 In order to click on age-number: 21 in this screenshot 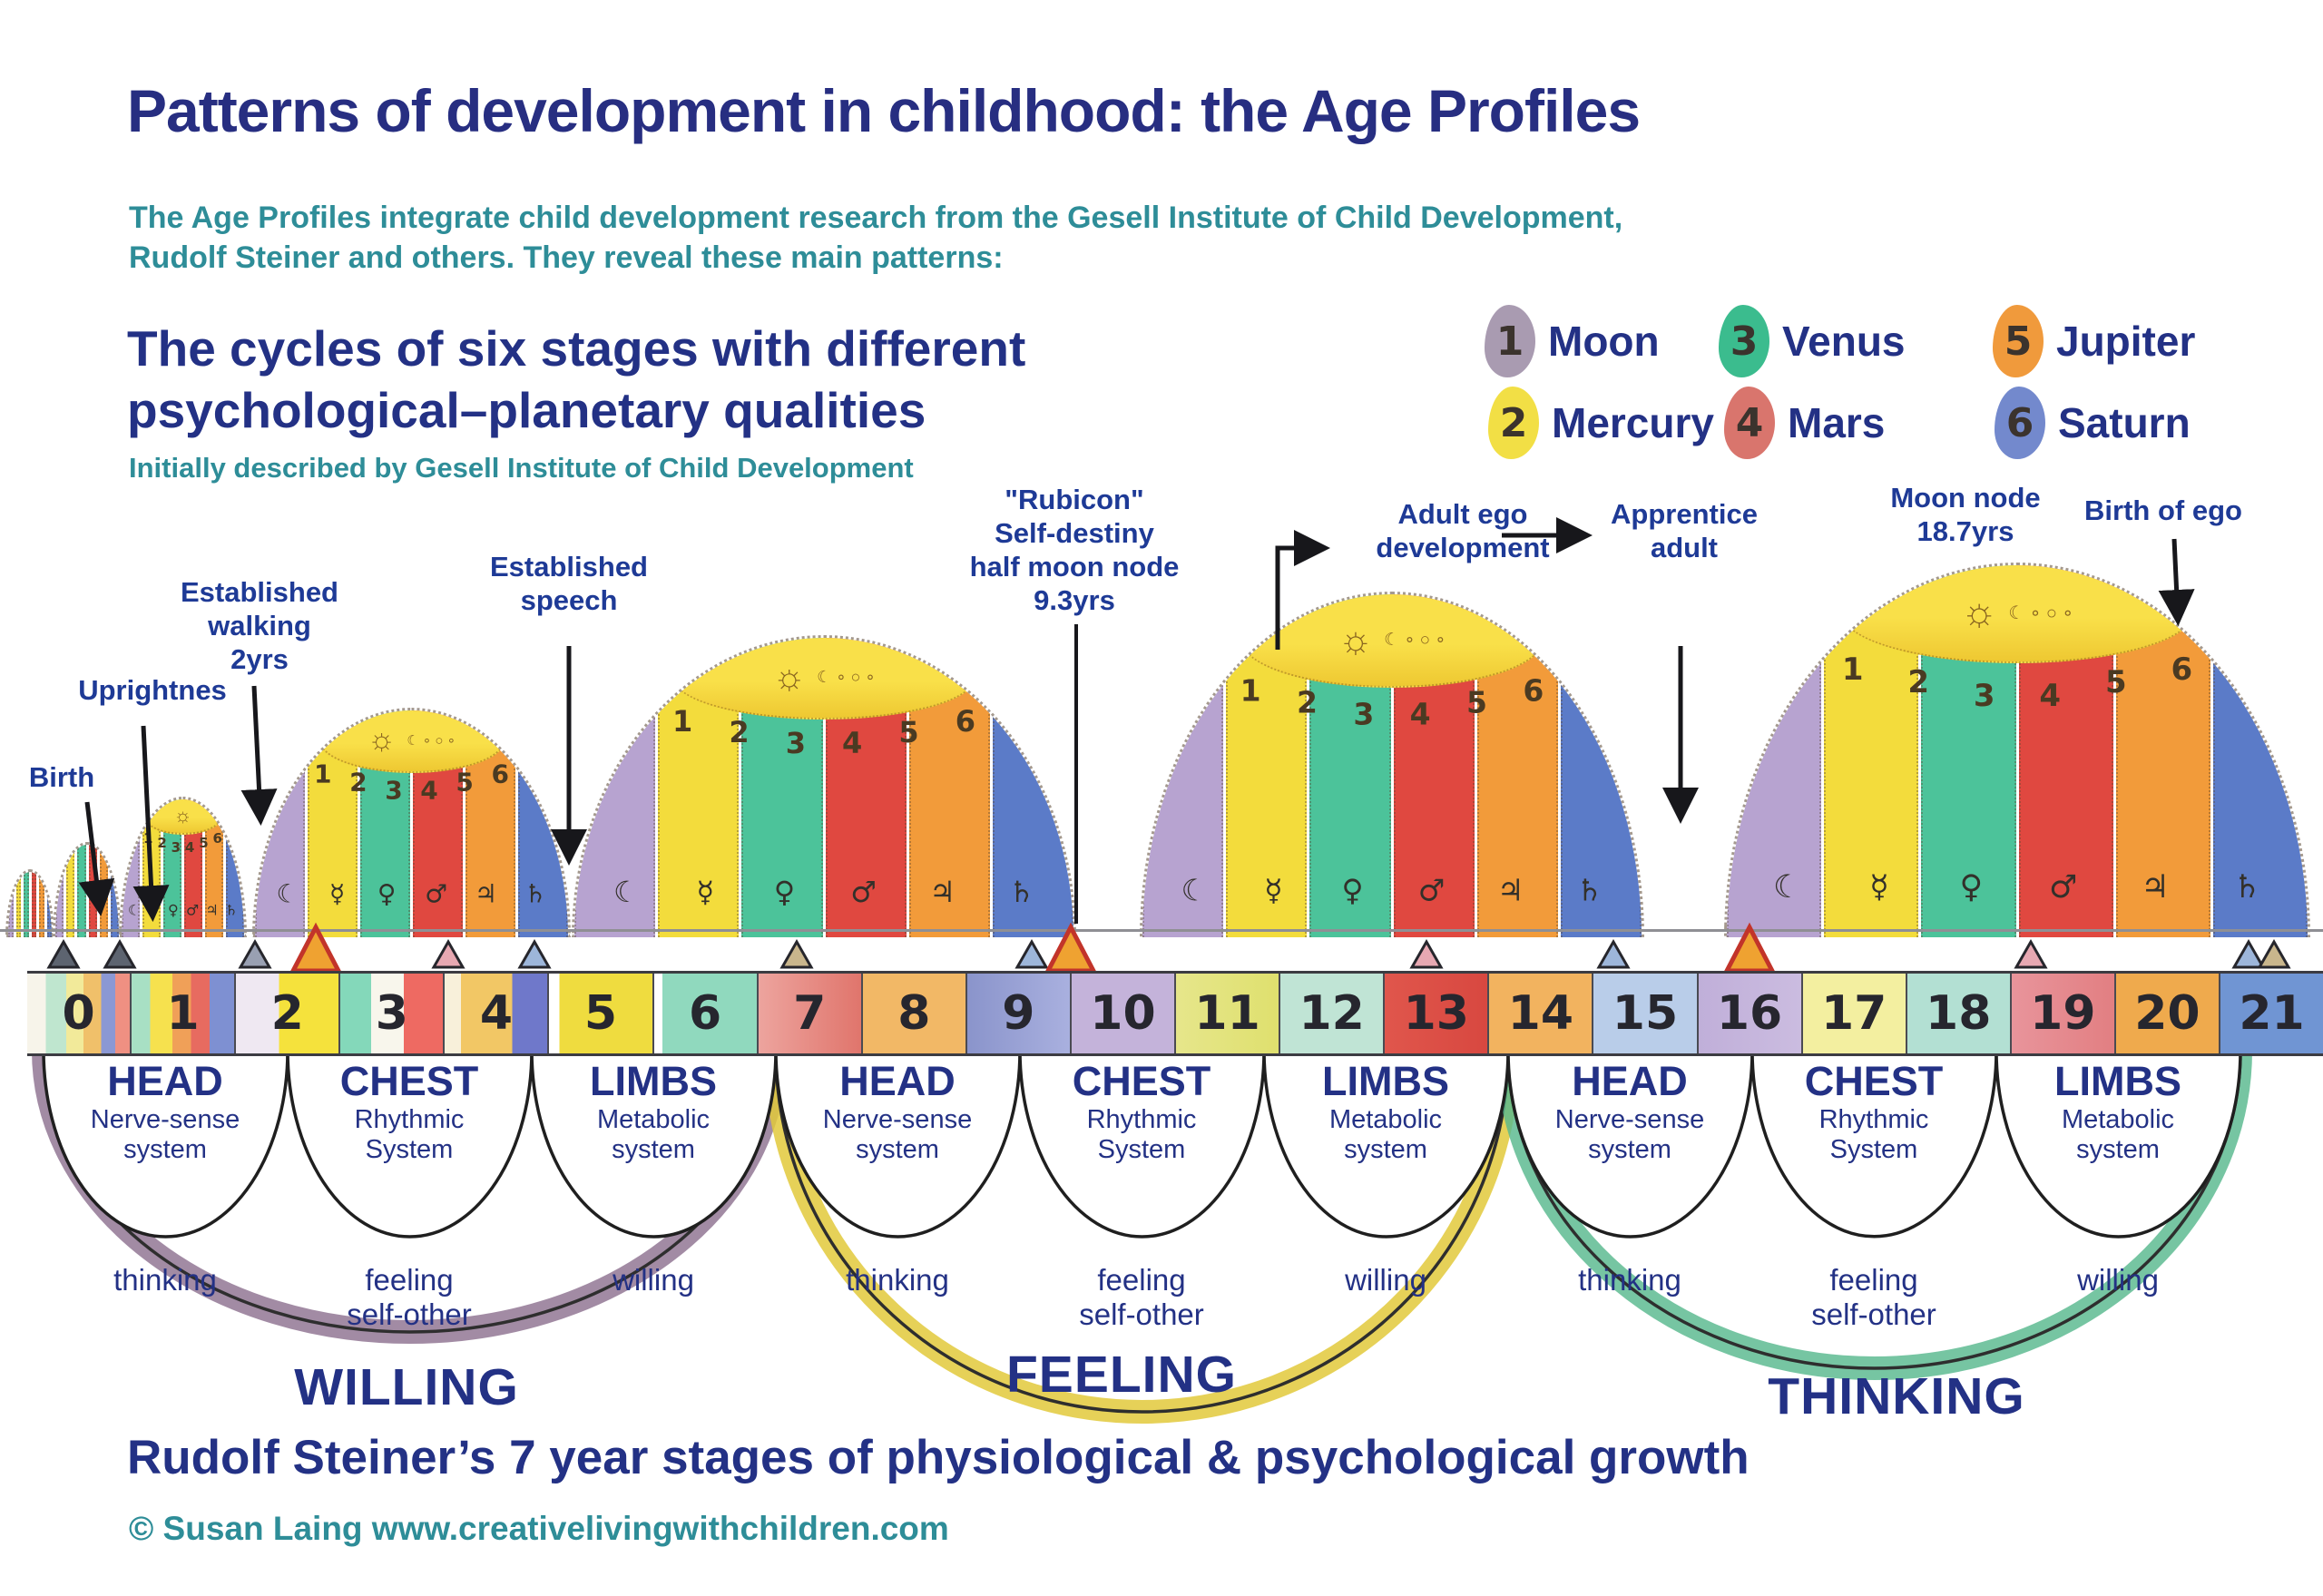, I will do `click(2272, 1013)`.